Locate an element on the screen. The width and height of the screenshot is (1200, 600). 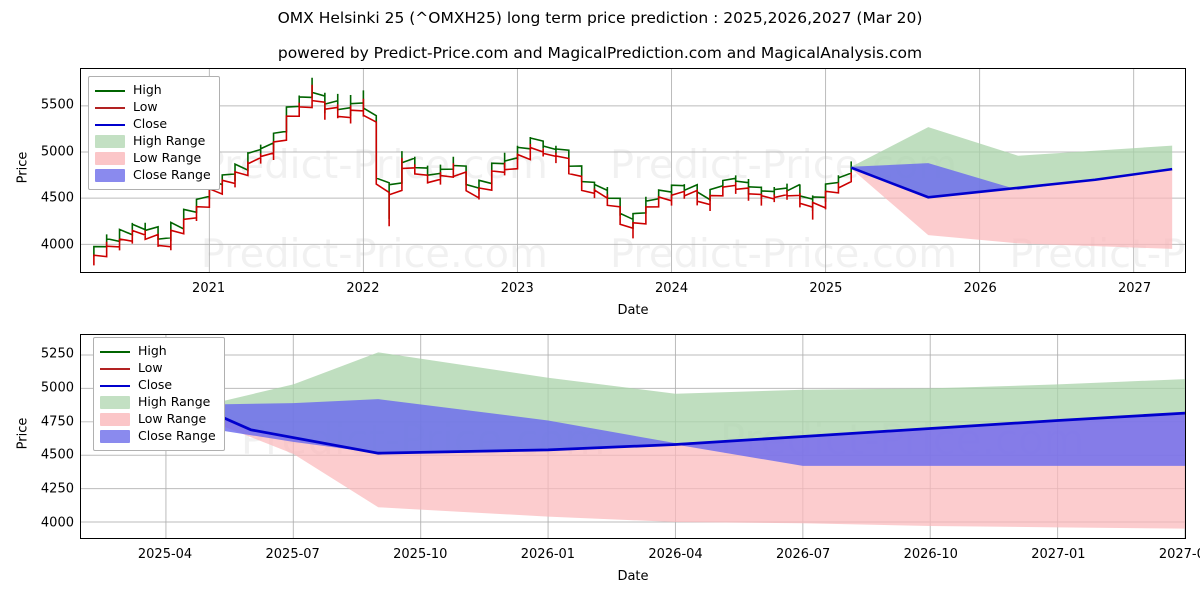
x-tick: 2027 is located at coordinates (1135, 288).